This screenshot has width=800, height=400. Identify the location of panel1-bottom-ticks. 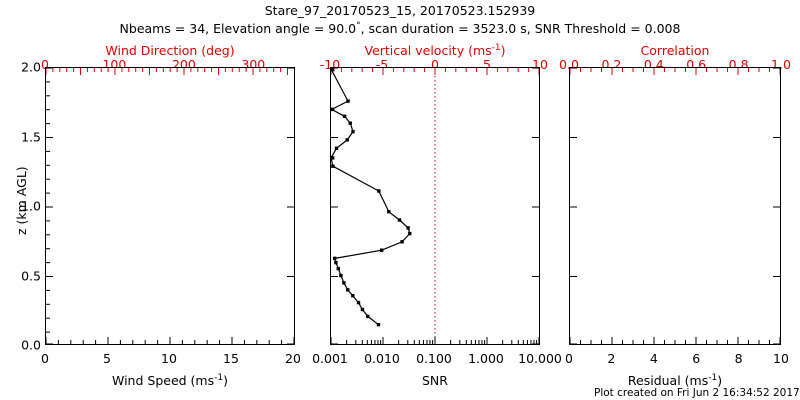
(170, 340).